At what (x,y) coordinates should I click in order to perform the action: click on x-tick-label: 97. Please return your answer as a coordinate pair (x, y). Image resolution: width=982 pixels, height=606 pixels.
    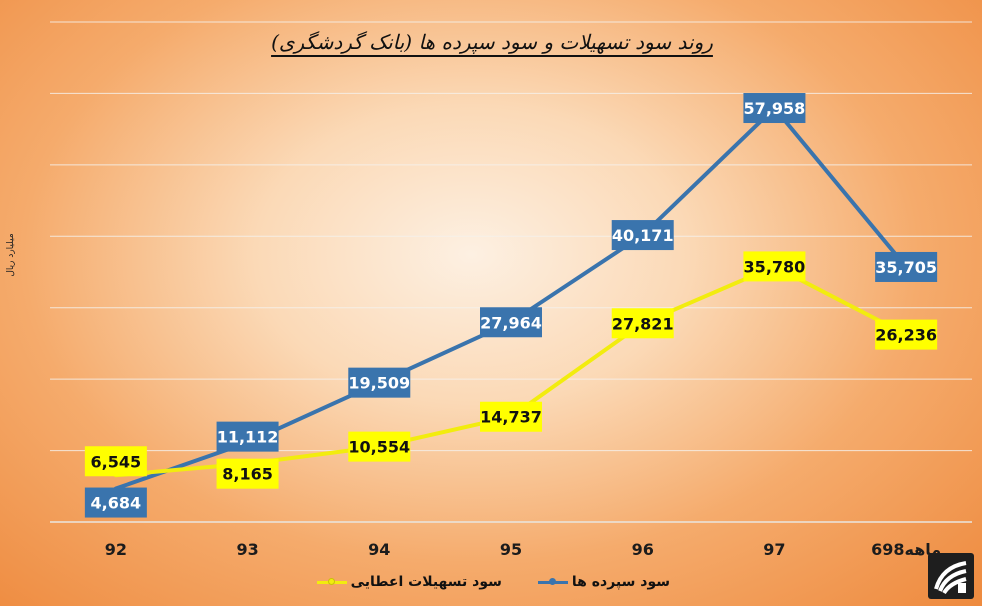
    Looking at the image, I should click on (774, 549).